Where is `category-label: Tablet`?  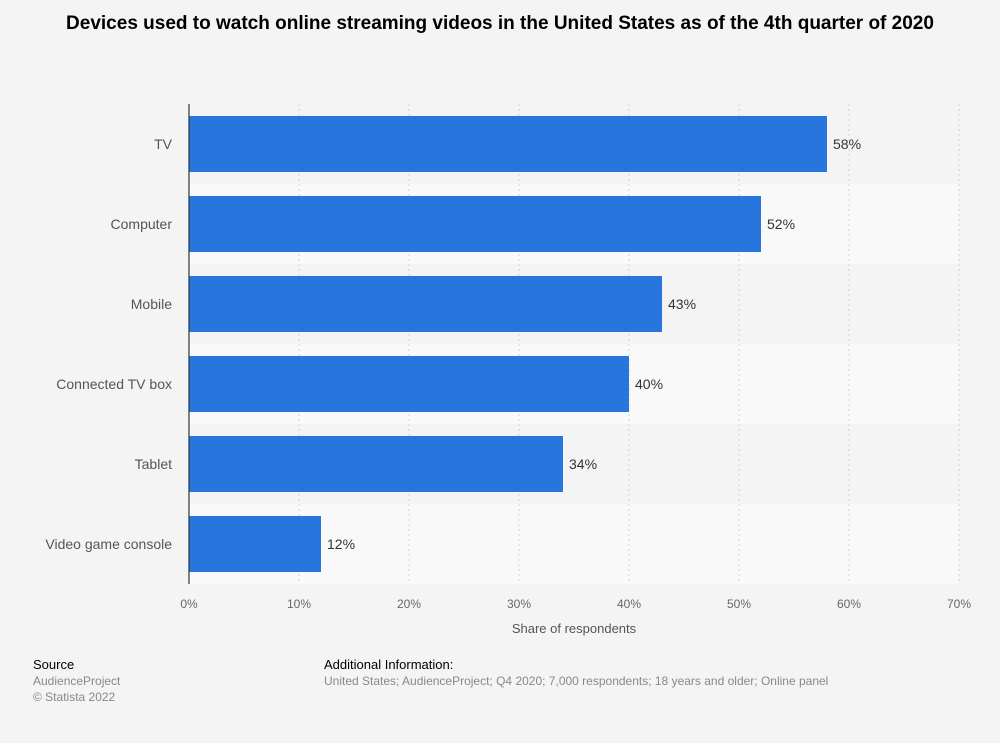 category-label: Tablet is located at coordinates (153, 464).